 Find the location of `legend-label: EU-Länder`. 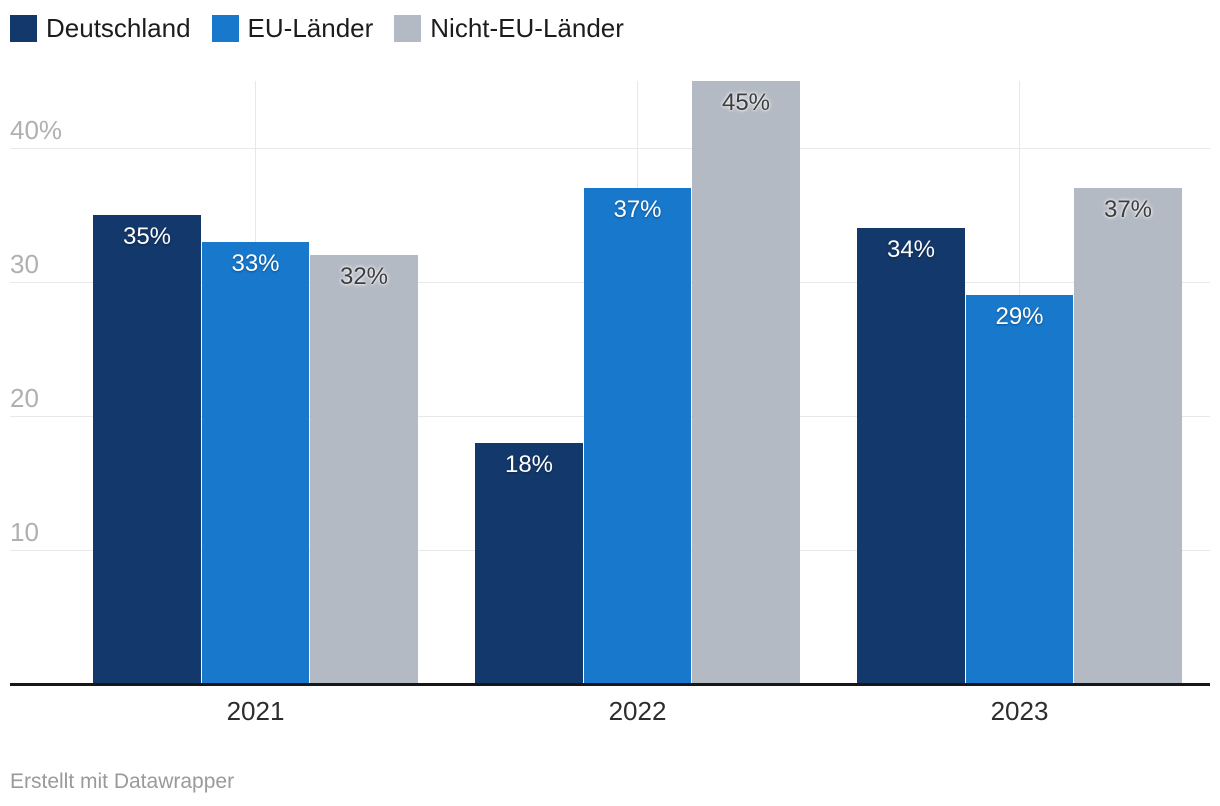

legend-label: EU-Länder is located at coordinates (310, 28).